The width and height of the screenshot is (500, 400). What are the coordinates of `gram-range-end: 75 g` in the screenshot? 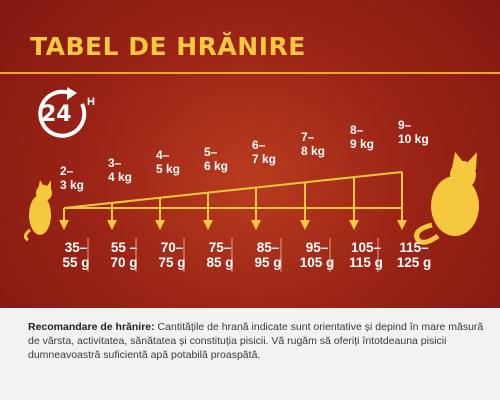 It's located at (172, 262).